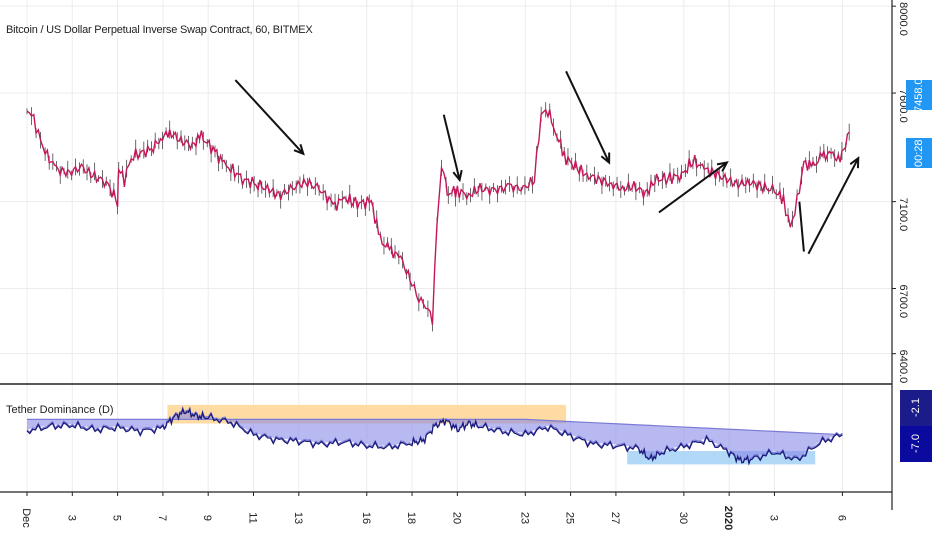  Describe the element at coordinates (683, 518) in the screenshot. I see `time-tick-label: 30` at that location.